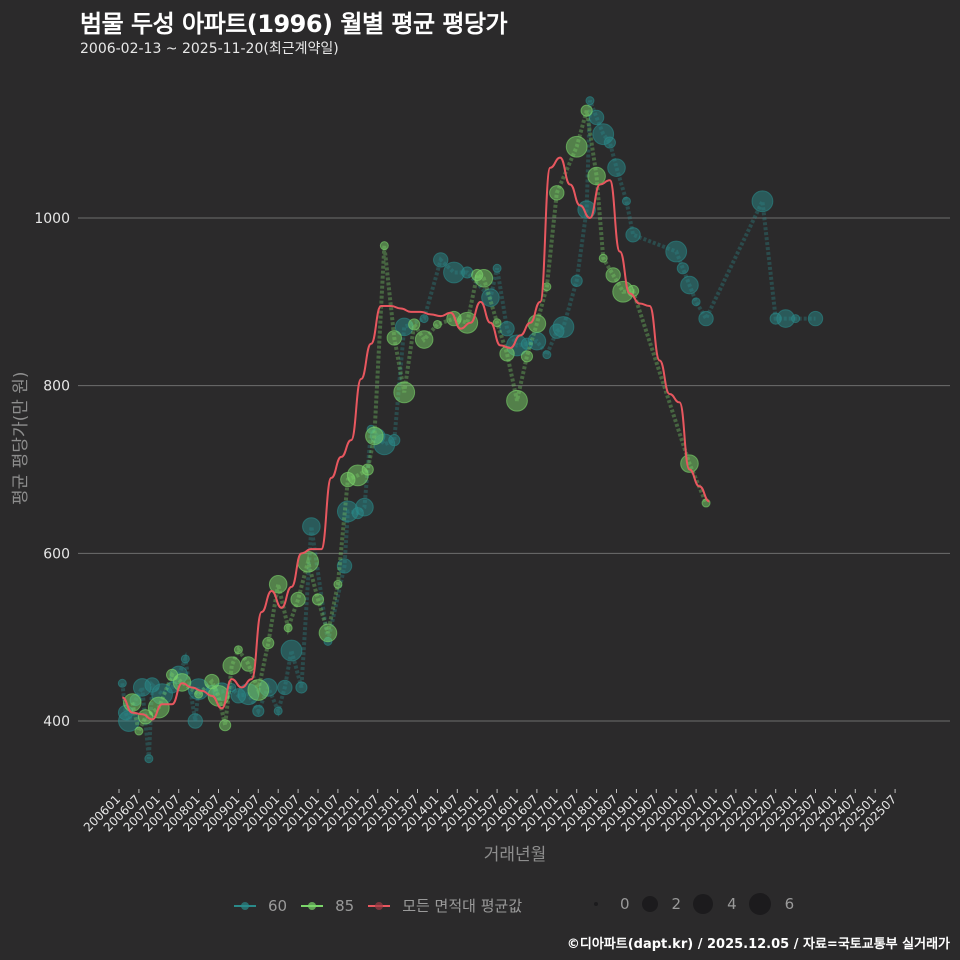 The image size is (960, 960). Describe the element at coordinates (312, 906) in the screenshot. I see `legend-swatch-green-icon` at that location.